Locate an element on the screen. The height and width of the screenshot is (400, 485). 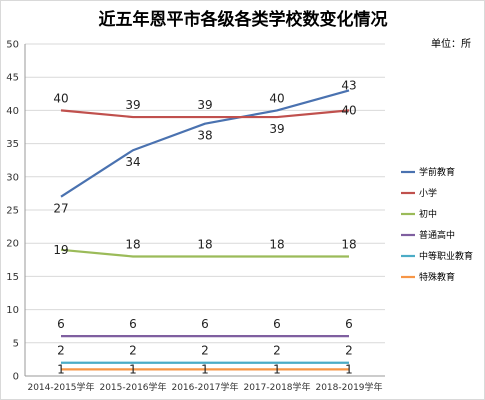
y-tick-label: 40 is located at coordinates (12, 111).